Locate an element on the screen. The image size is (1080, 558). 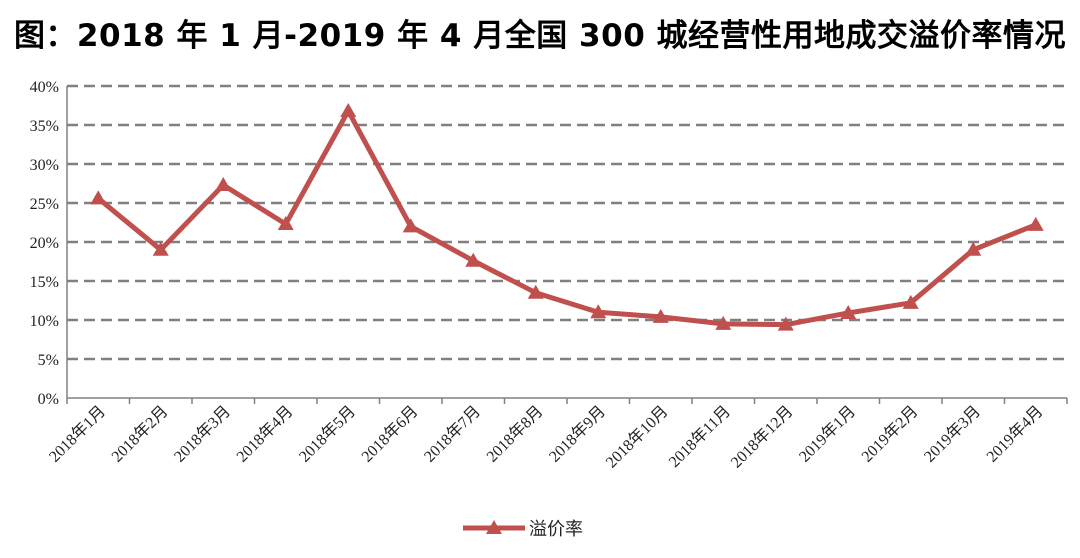
x-tick-label: 2018年6月 is located at coordinates (390, 434).